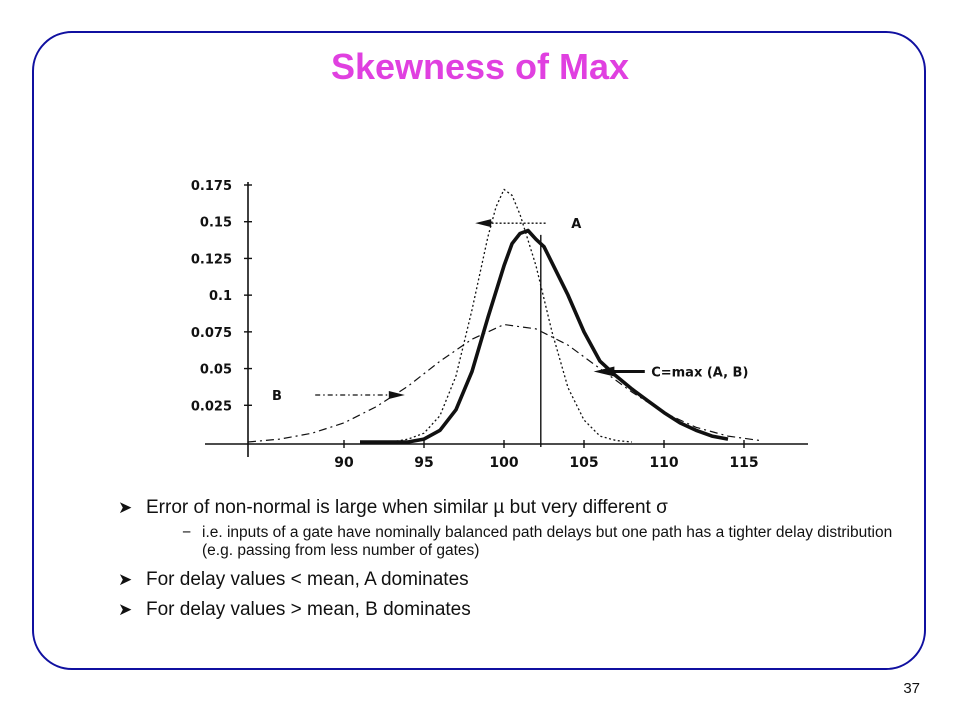 This screenshot has height=720, width=960. What do you see at coordinates (911, 688) in the screenshot?
I see `page-number: 37` at bounding box center [911, 688].